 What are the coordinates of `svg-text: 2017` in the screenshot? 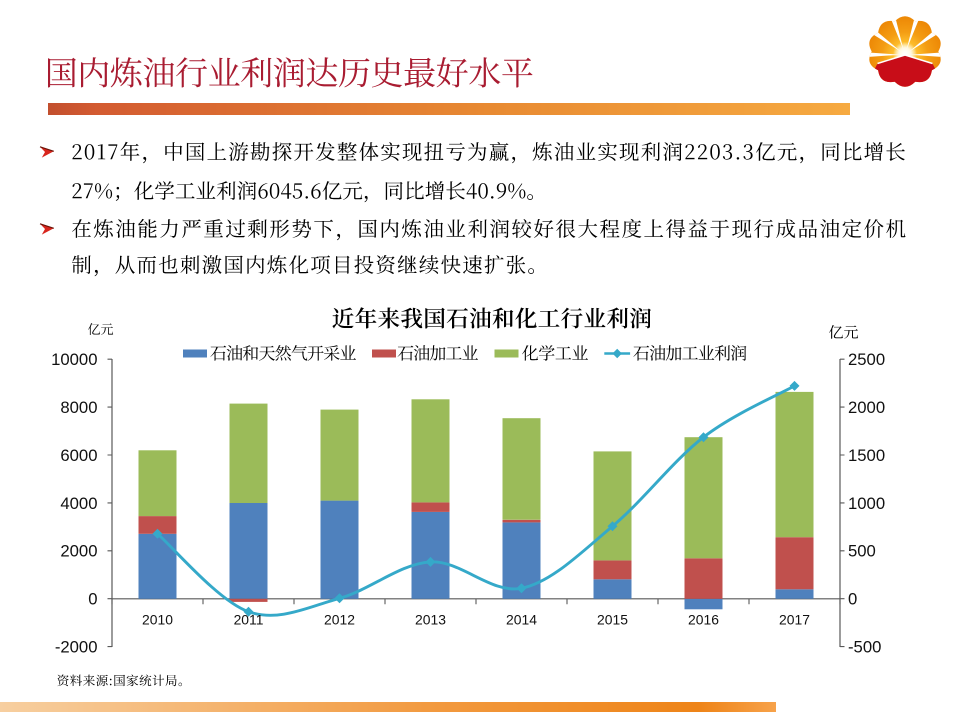 It's located at (794, 620).